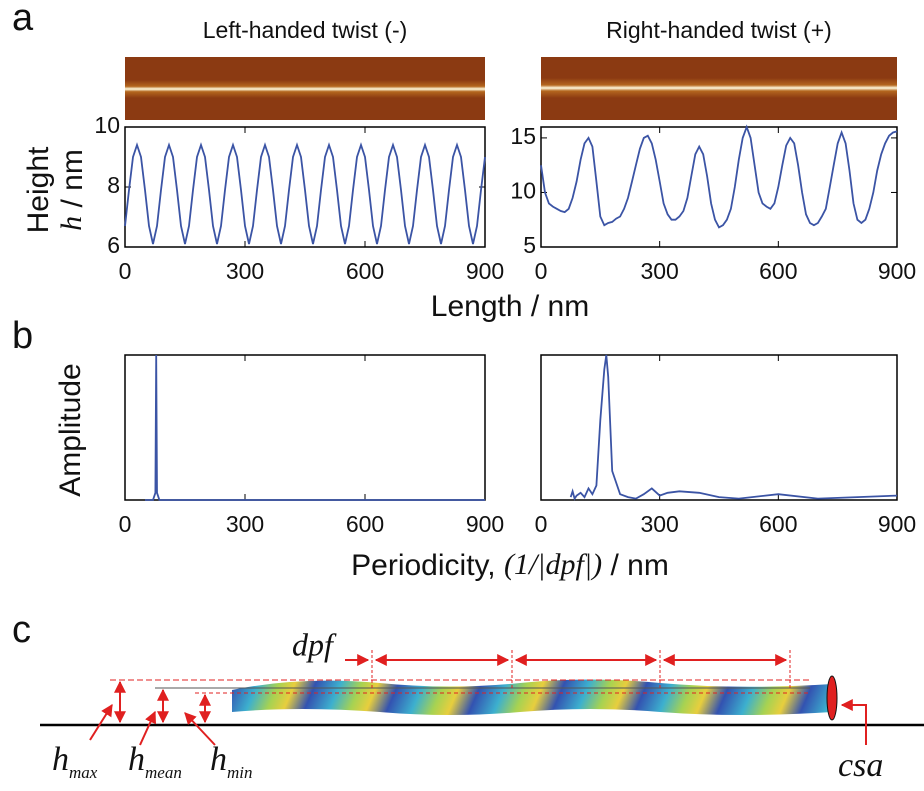 This screenshot has height=791, width=924. I want to click on x-axis-label: Periodicity, (1/|dpf|) / nm, so click(510, 565).